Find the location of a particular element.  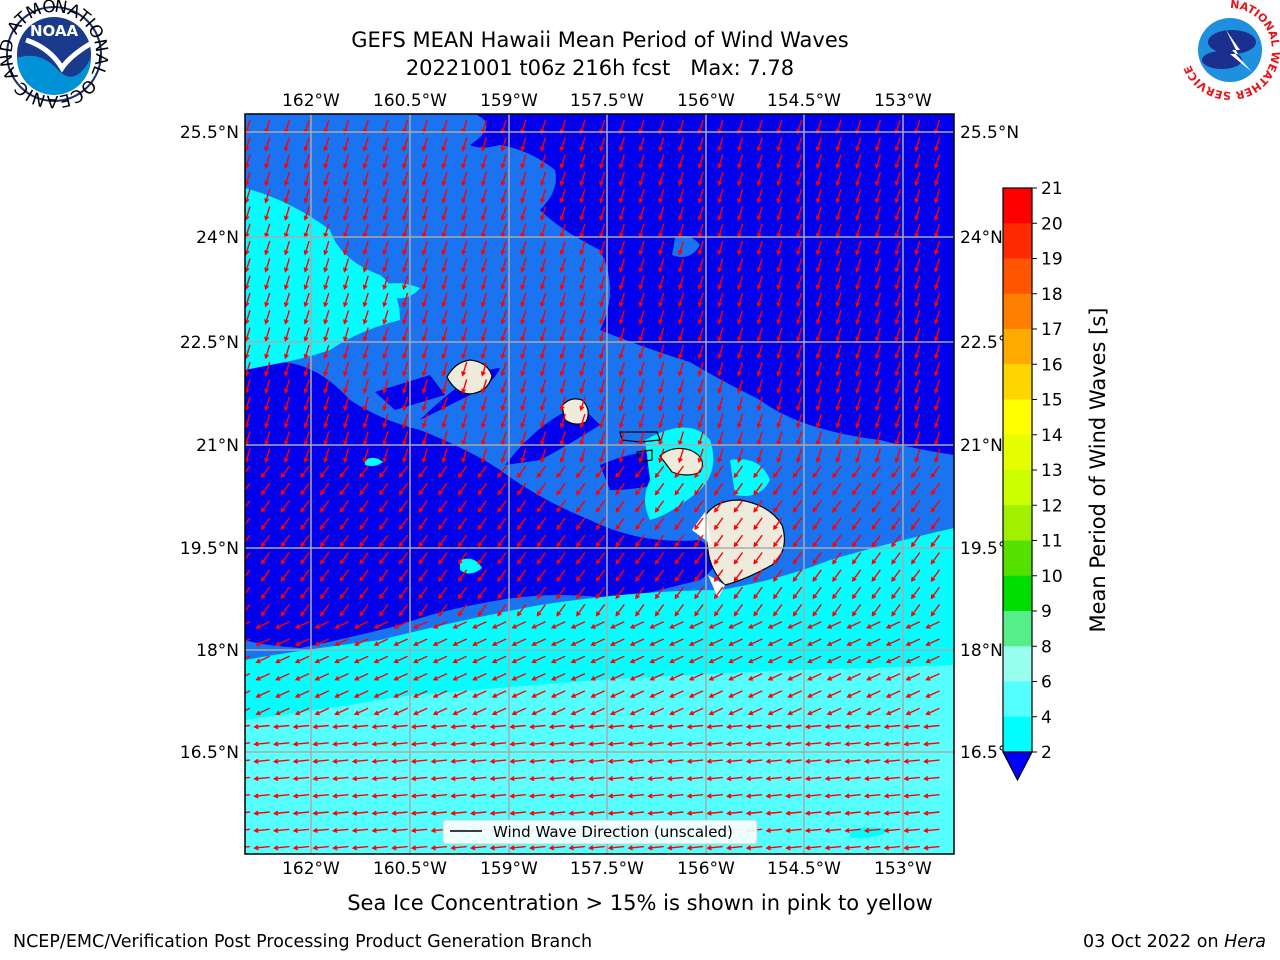

lon-tick-top: 159°W is located at coordinates (509, 101).